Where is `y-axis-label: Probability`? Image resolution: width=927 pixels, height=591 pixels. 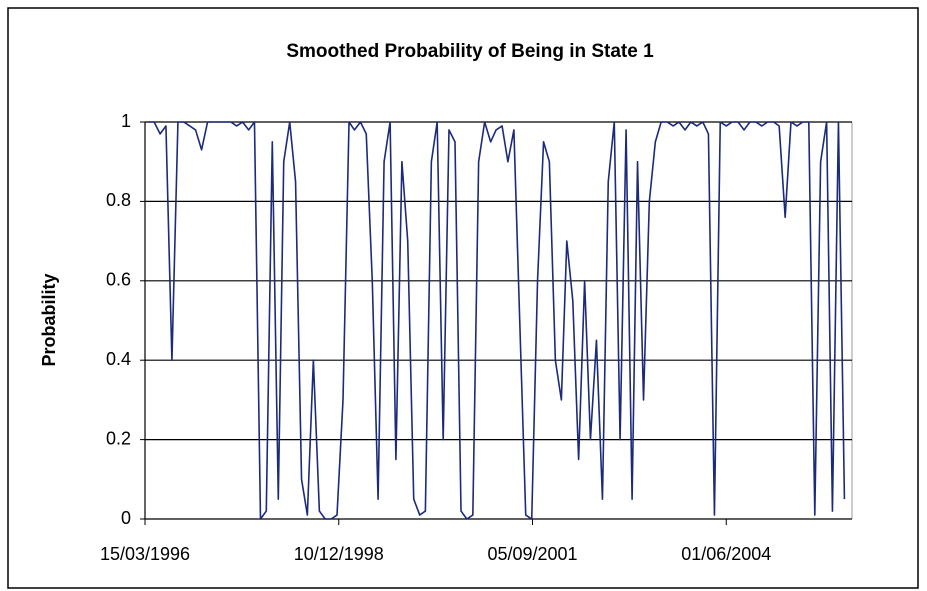
y-axis-label: Probability is located at coordinates (49, 319).